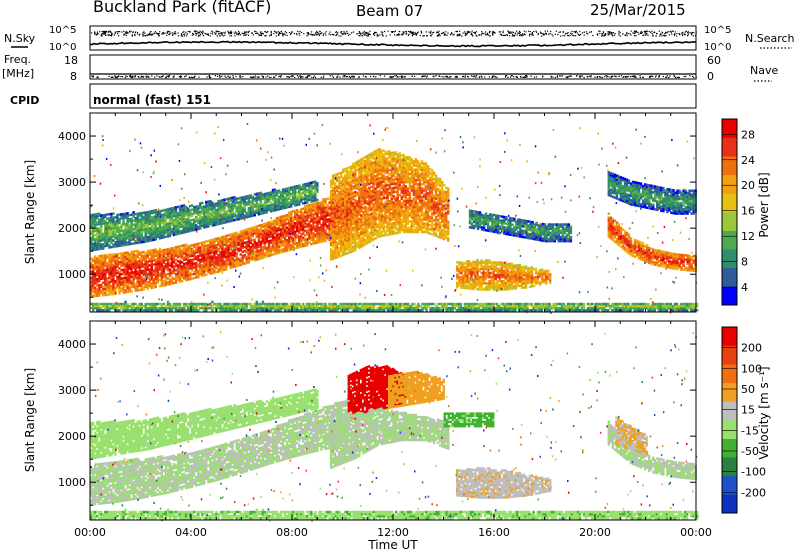 This screenshot has height=554, width=800. What do you see at coordinates (17, 59) in the screenshot?
I see `freq-label-line1: Freq.` at bounding box center [17, 59].